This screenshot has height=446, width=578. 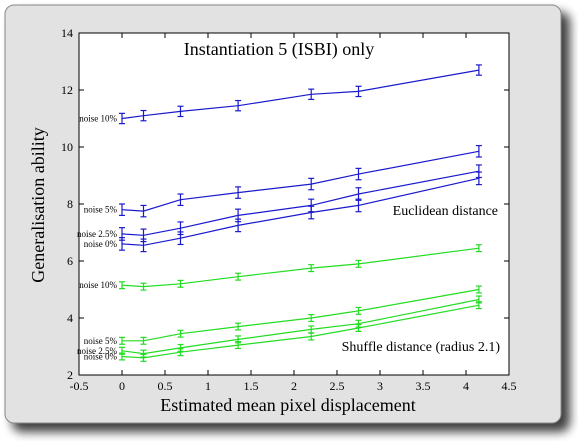 What do you see at coordinates (337, 386) in the screenshot?
I see `x-tick-label: 2.5` at bounding box center [337, 386].